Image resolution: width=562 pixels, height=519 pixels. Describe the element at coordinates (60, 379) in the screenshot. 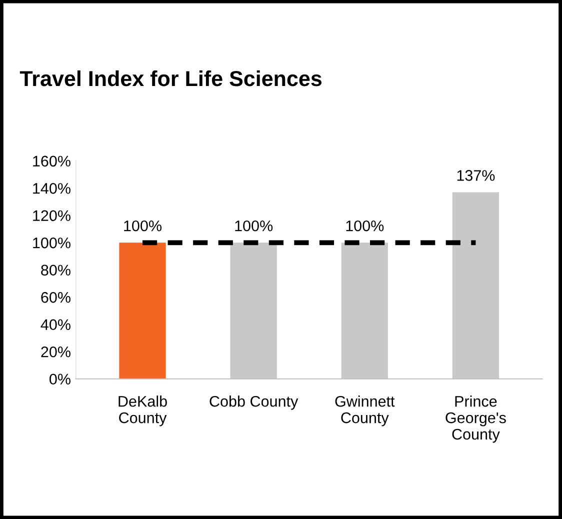

I see `y-tick-label: 0%` at that location.